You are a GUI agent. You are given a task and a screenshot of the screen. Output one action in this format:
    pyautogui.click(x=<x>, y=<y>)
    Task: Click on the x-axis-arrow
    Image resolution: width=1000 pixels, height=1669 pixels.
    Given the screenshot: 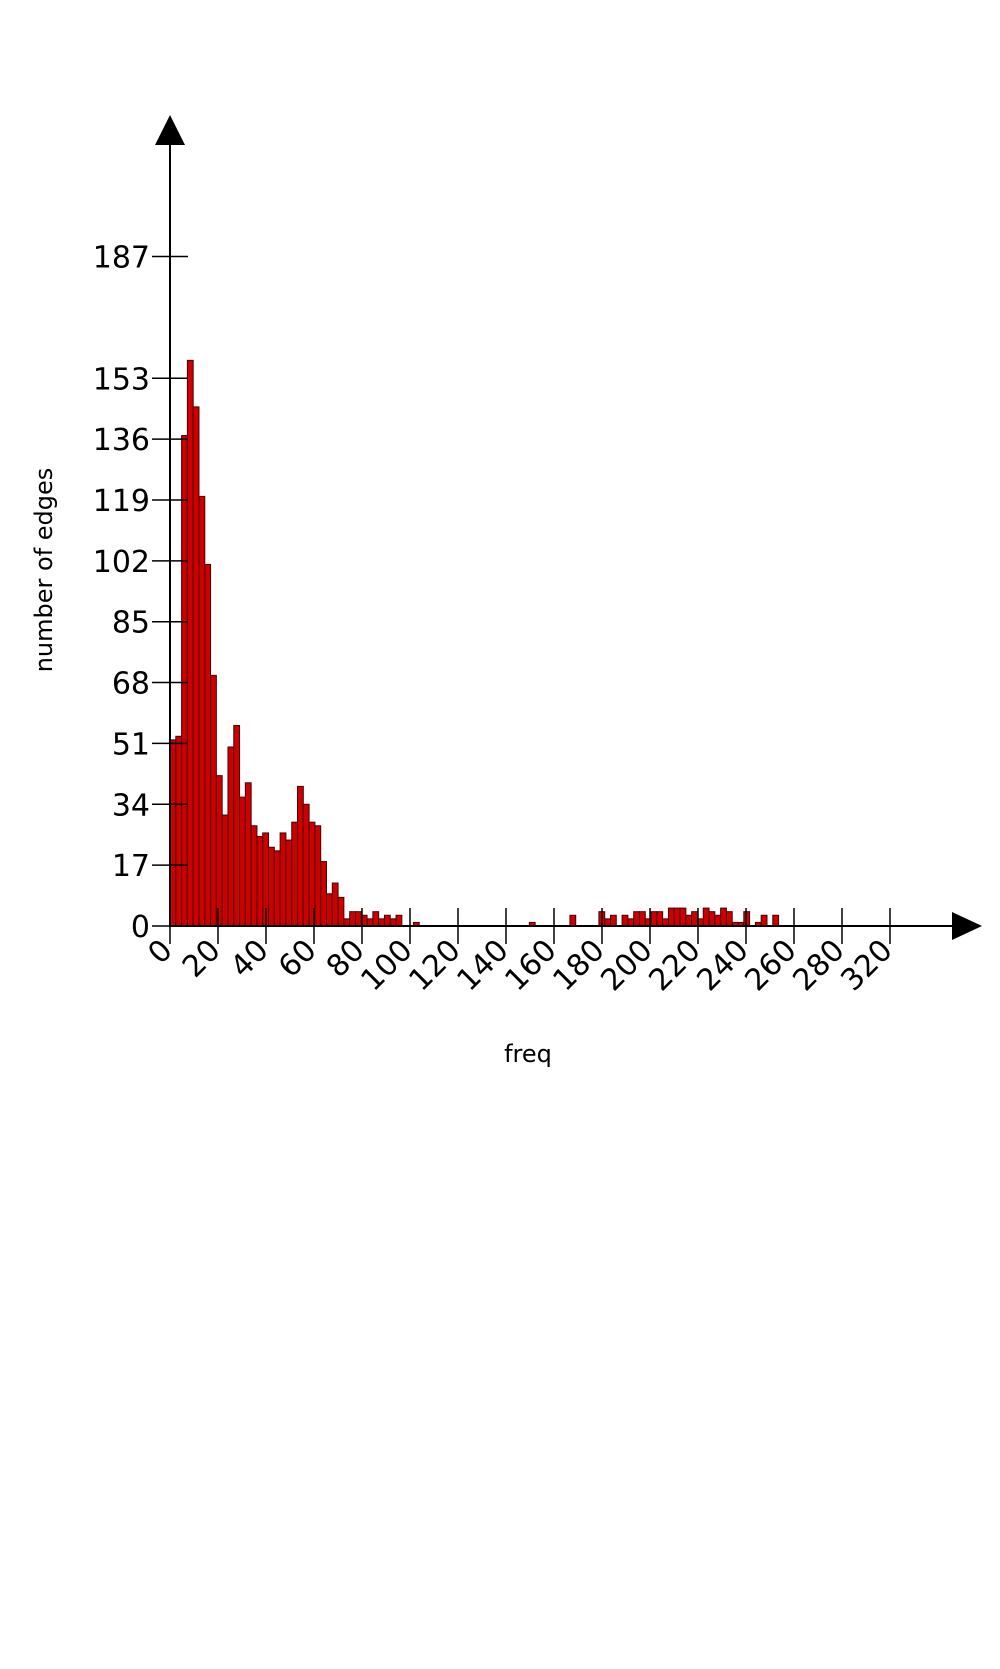 What is the action you would take?
    pyautogui.click(x=967, y=926)
    